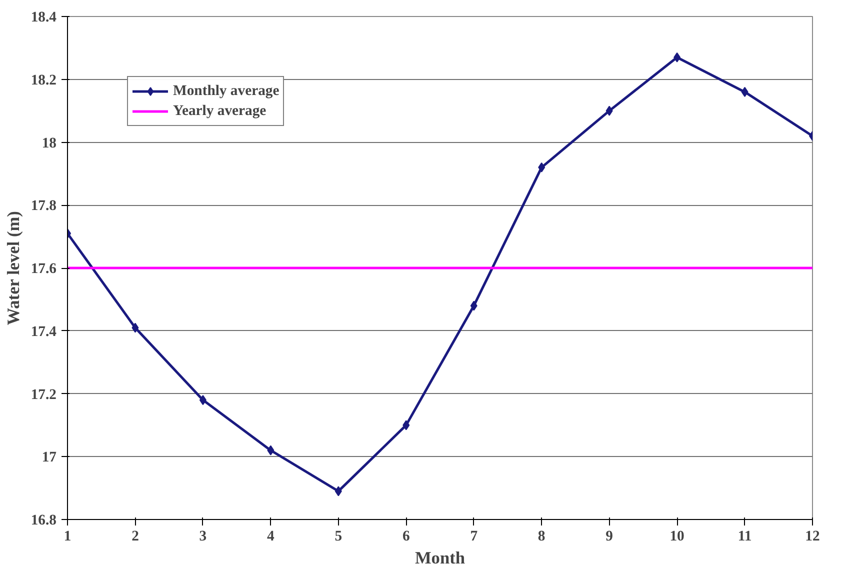  What do you see at coordinates (271, 536) in the screenshot?
I see `x-tick-label: 4` at bounding box center [271, 536].